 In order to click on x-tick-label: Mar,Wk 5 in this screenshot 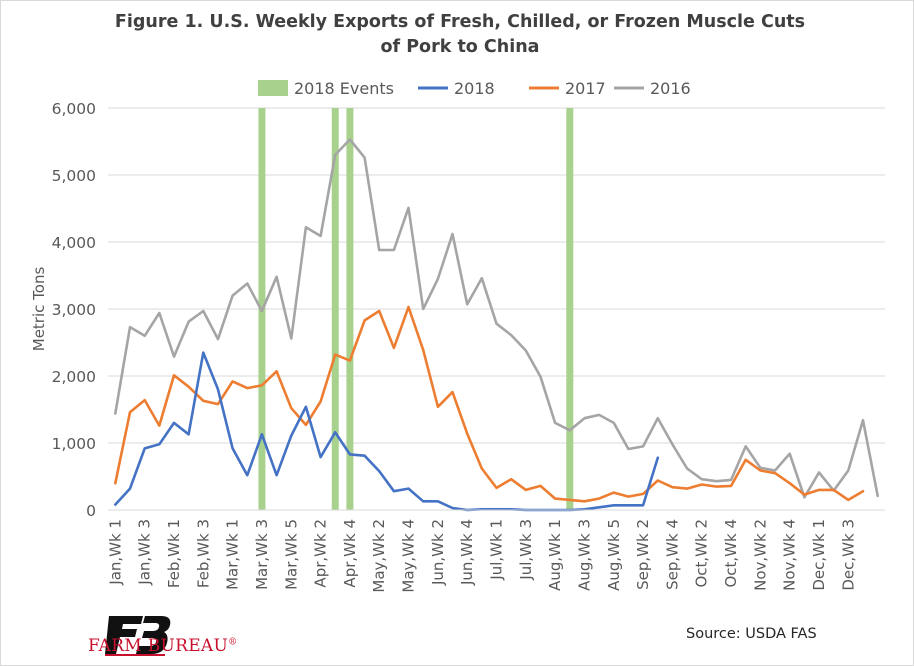, I will do `click(291, 554)`.